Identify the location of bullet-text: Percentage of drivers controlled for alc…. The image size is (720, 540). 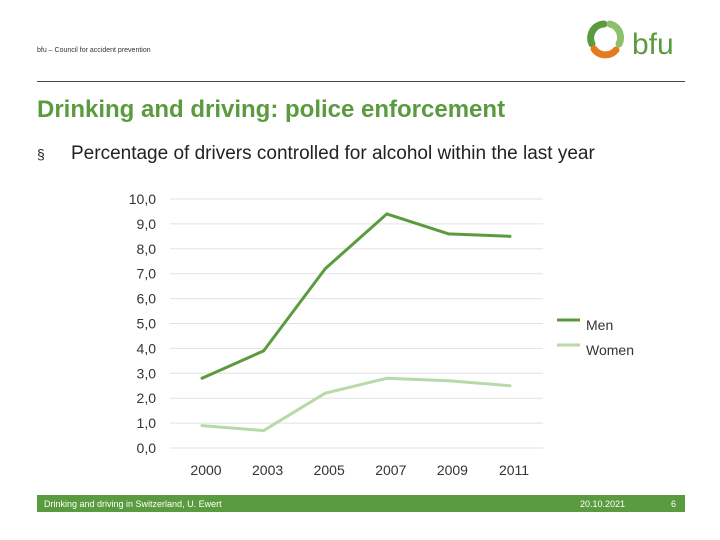
(333, 153).